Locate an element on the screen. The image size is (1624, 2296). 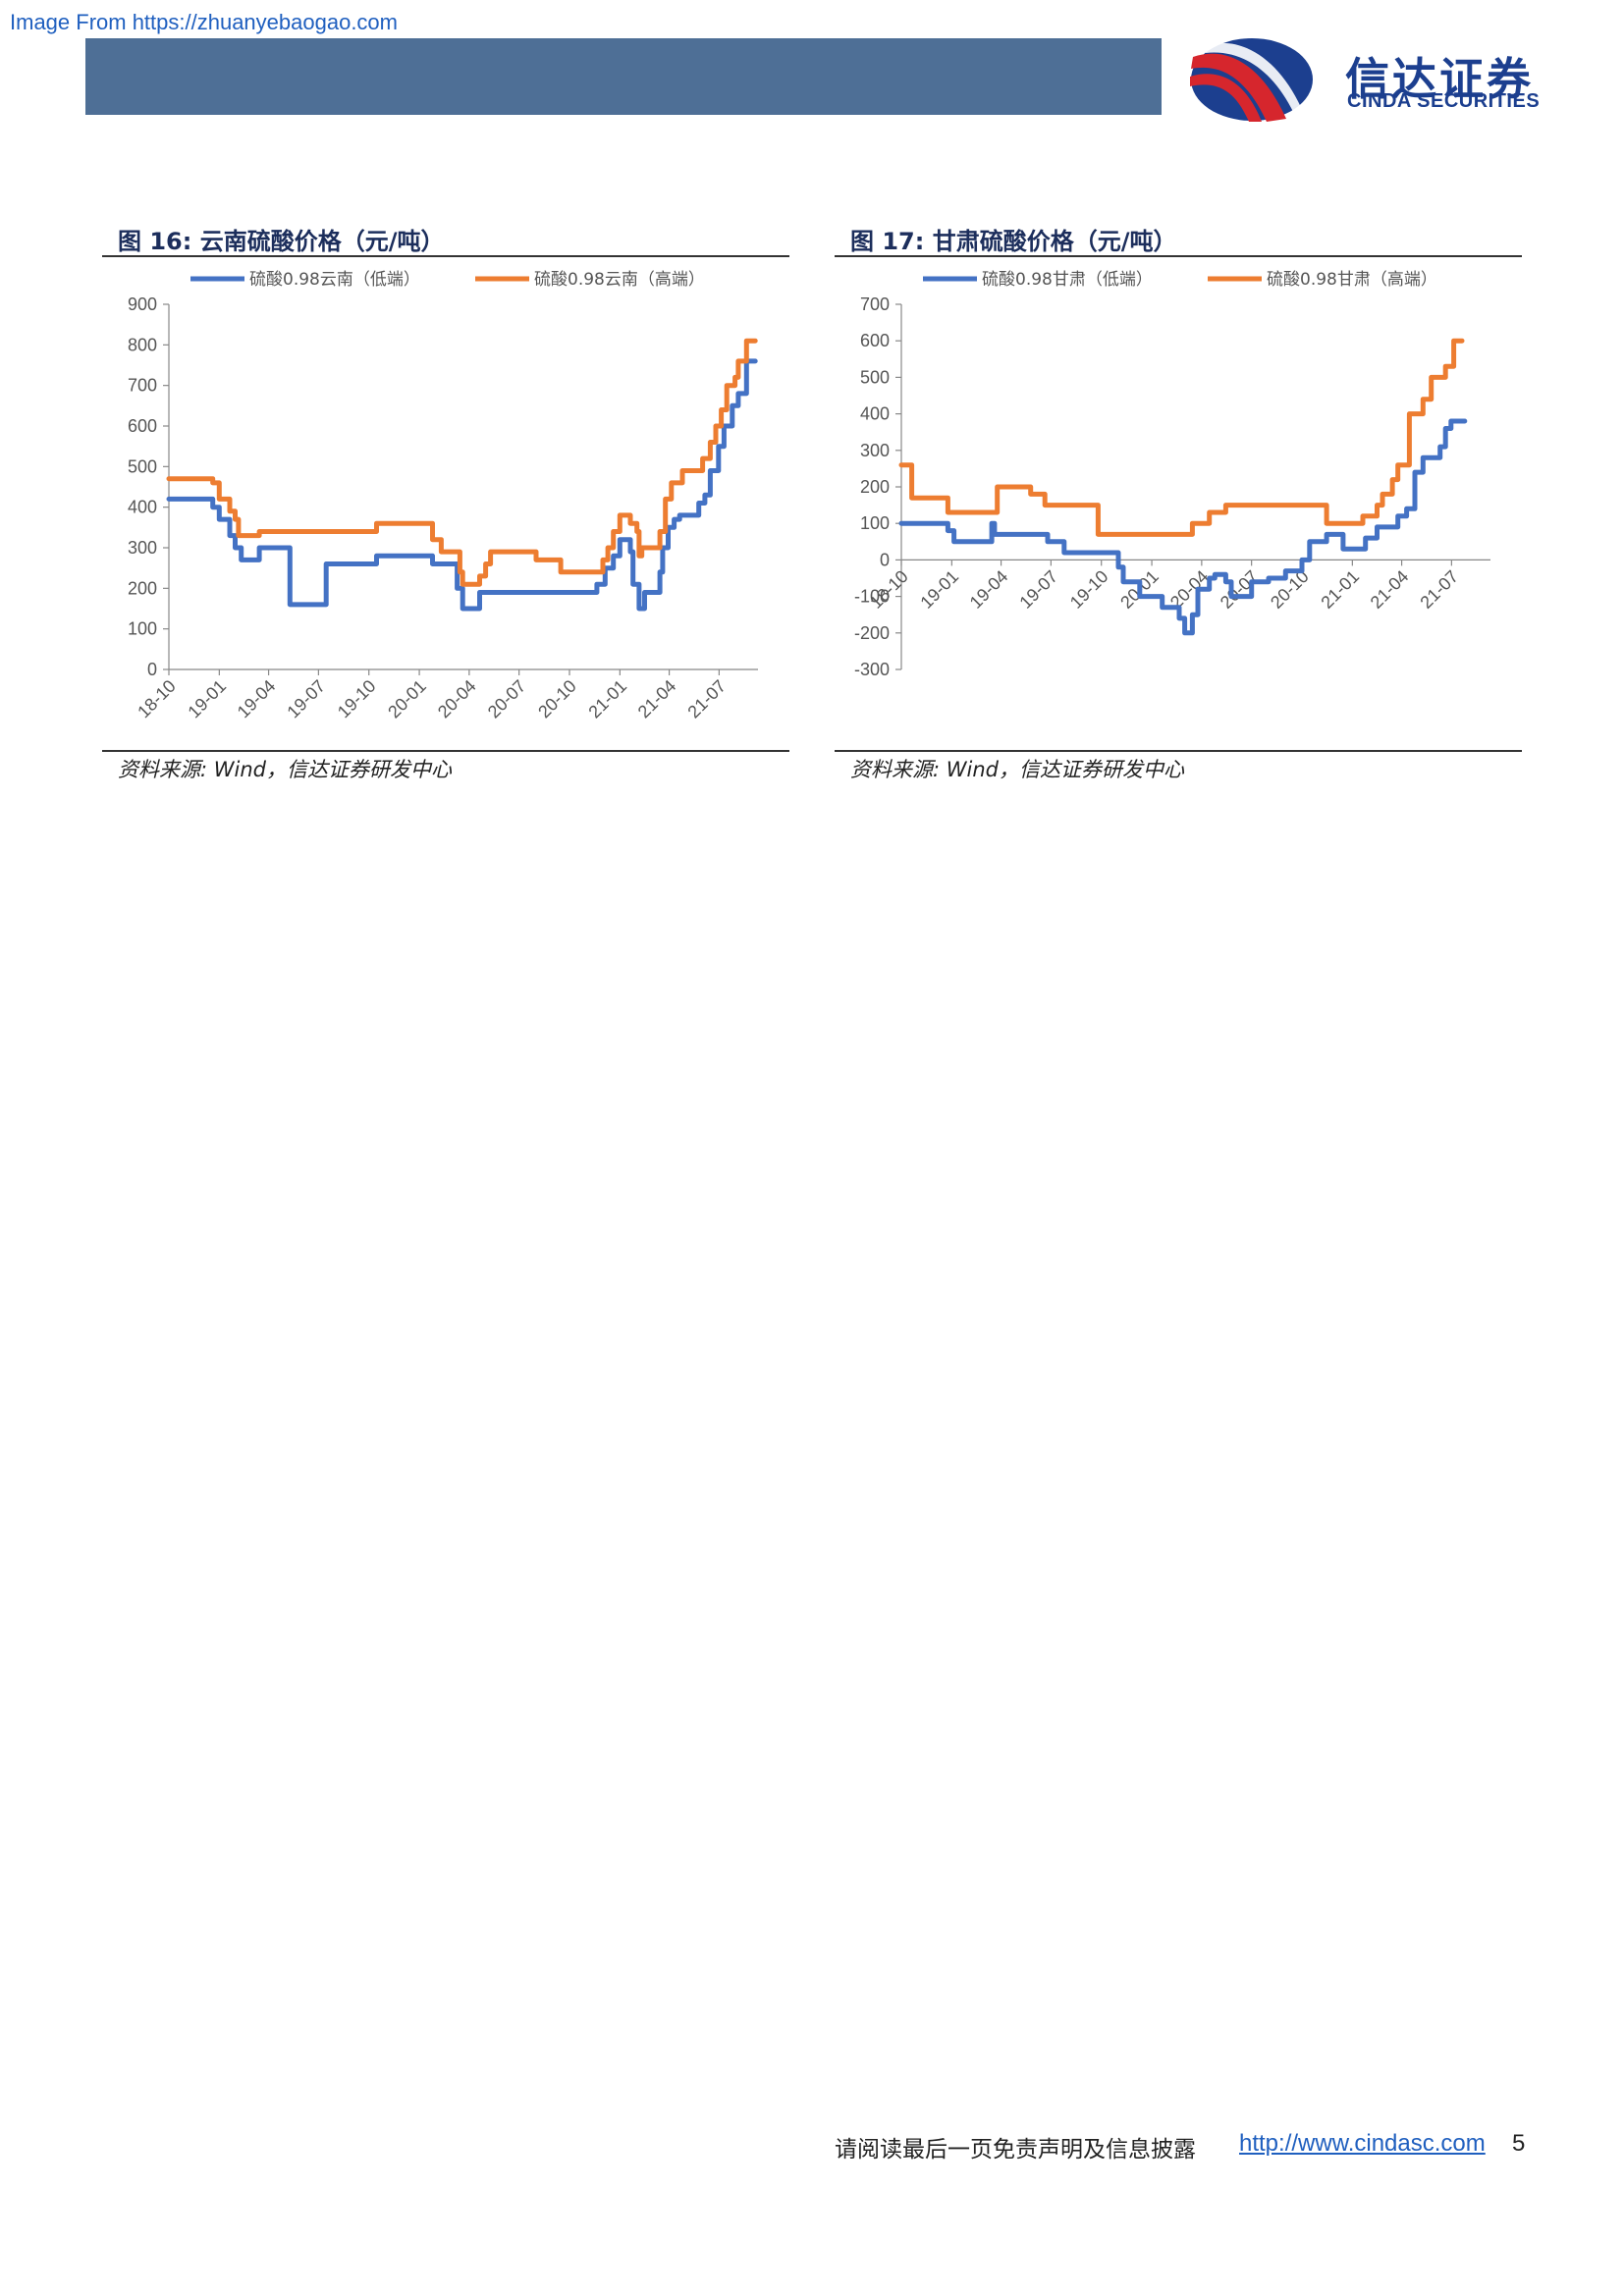
figure-17-title: 图 17: 甘肃硫酸价格（元/吨） is located at coordinates (1013, 242).